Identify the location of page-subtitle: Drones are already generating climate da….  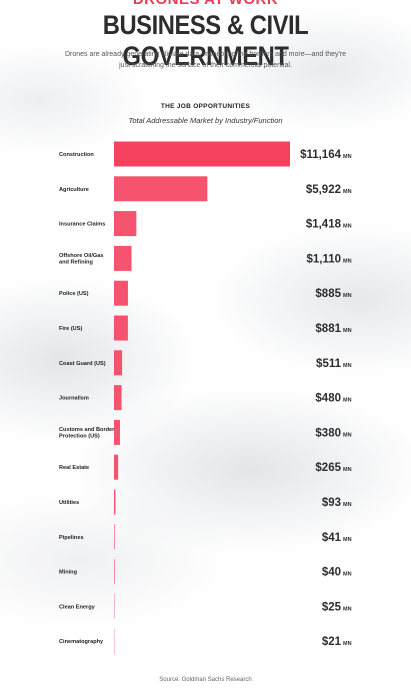
(205, 60).